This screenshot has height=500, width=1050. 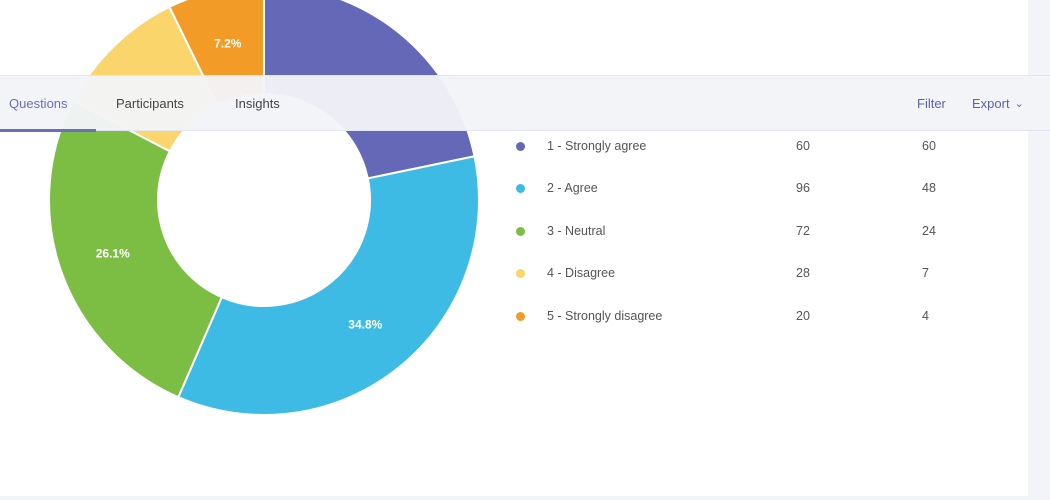 What do you see at coordinates (514, 317) in the screenshot?
I see `legend-row-strongly-disagree: 5 - Strongly disagree 20 4` at bounding box center [514, 317].